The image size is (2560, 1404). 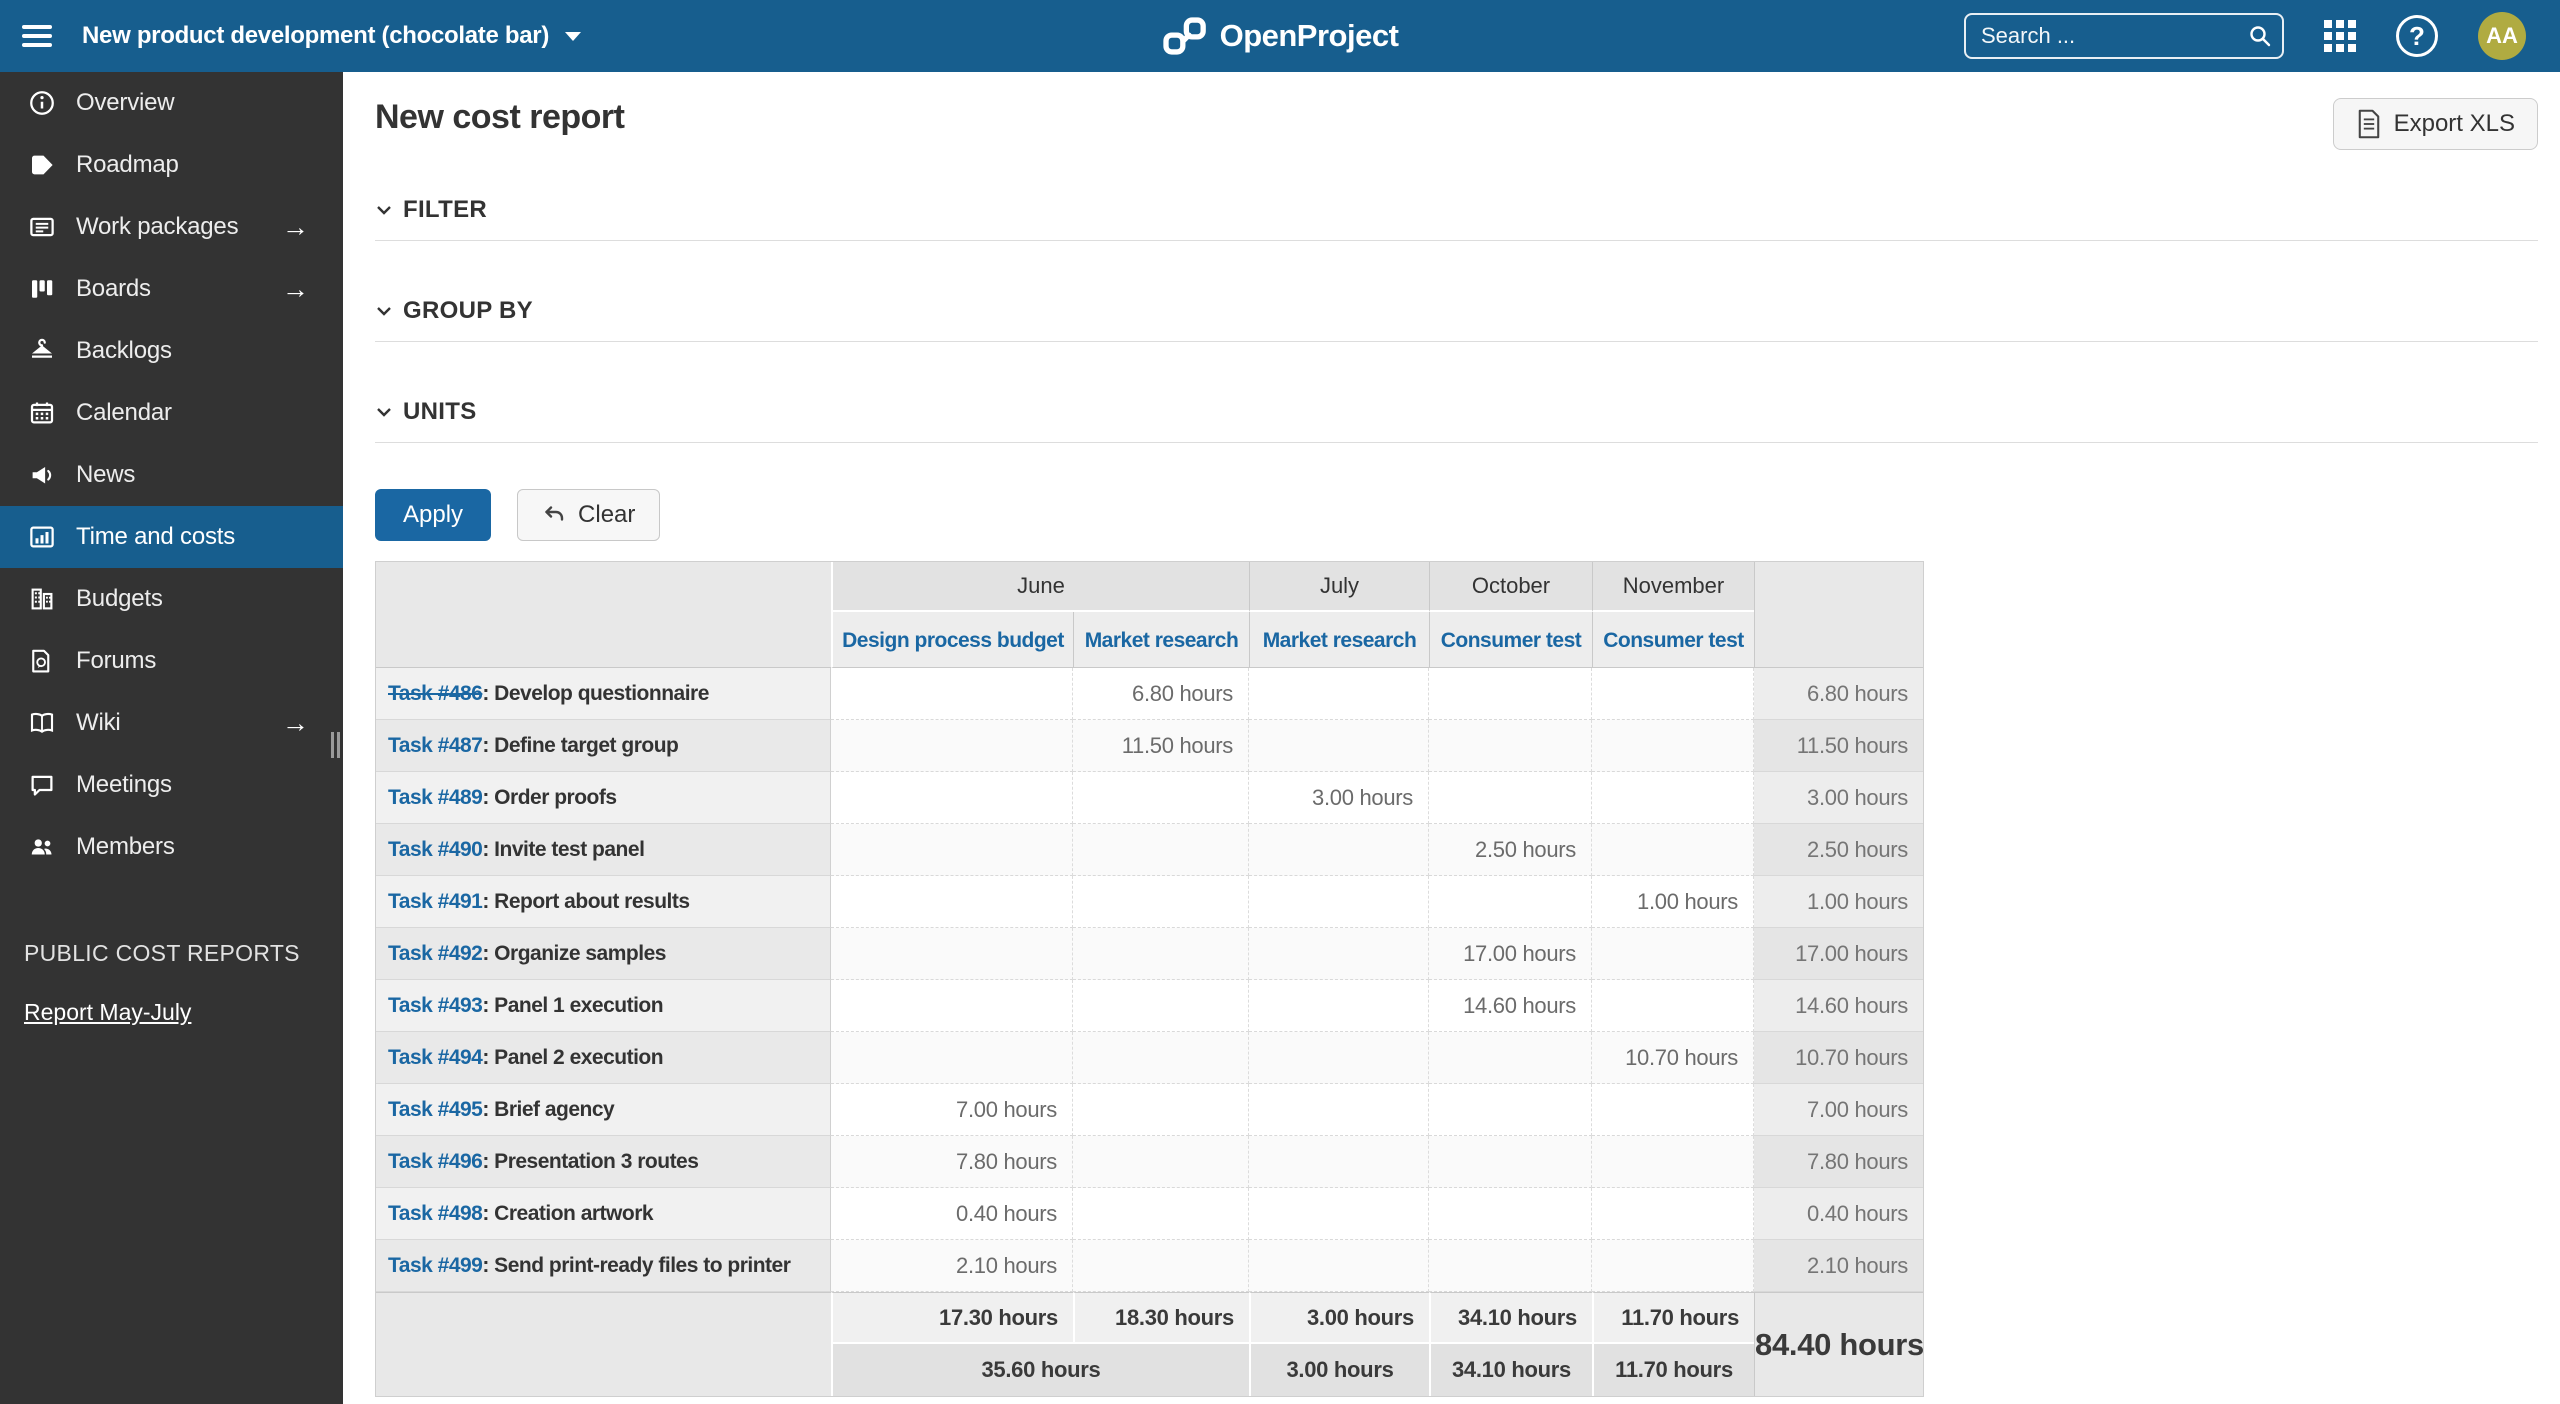 What do you see at coordinates (124, 784) in the screenshot?
I see `sidebar-item-label: Meetings` at bounding box center [124, 784].